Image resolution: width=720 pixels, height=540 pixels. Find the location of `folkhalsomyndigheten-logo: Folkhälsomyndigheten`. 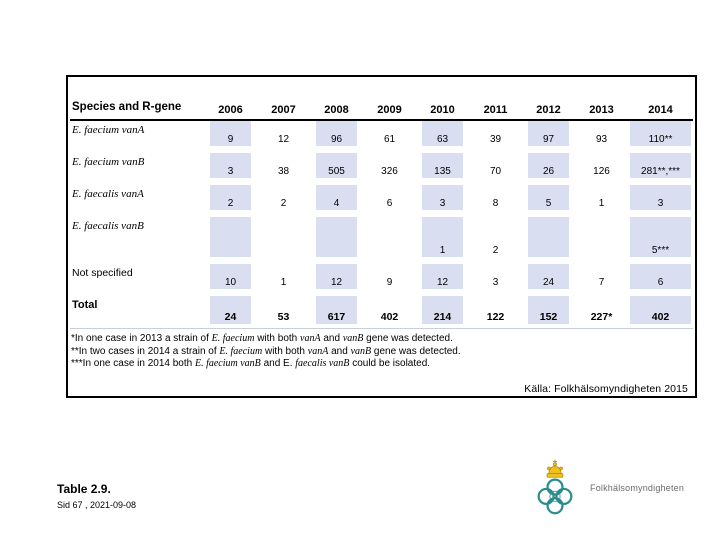

folkhalsomyndigheten-logo: Folkhälsomyndigheten is located at coordinates (605, 488).